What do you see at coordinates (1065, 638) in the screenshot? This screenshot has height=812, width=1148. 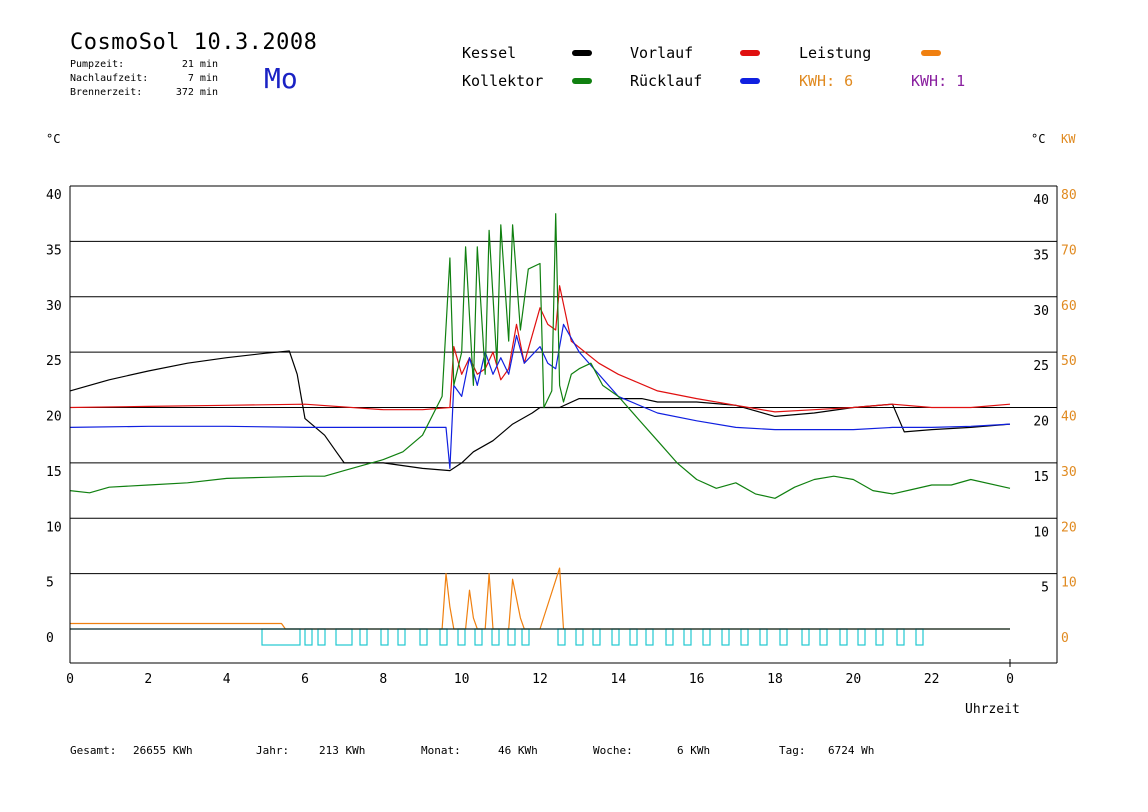 I see `y-tick-label-right-kw: 0` at bounding box center [1065, 638].